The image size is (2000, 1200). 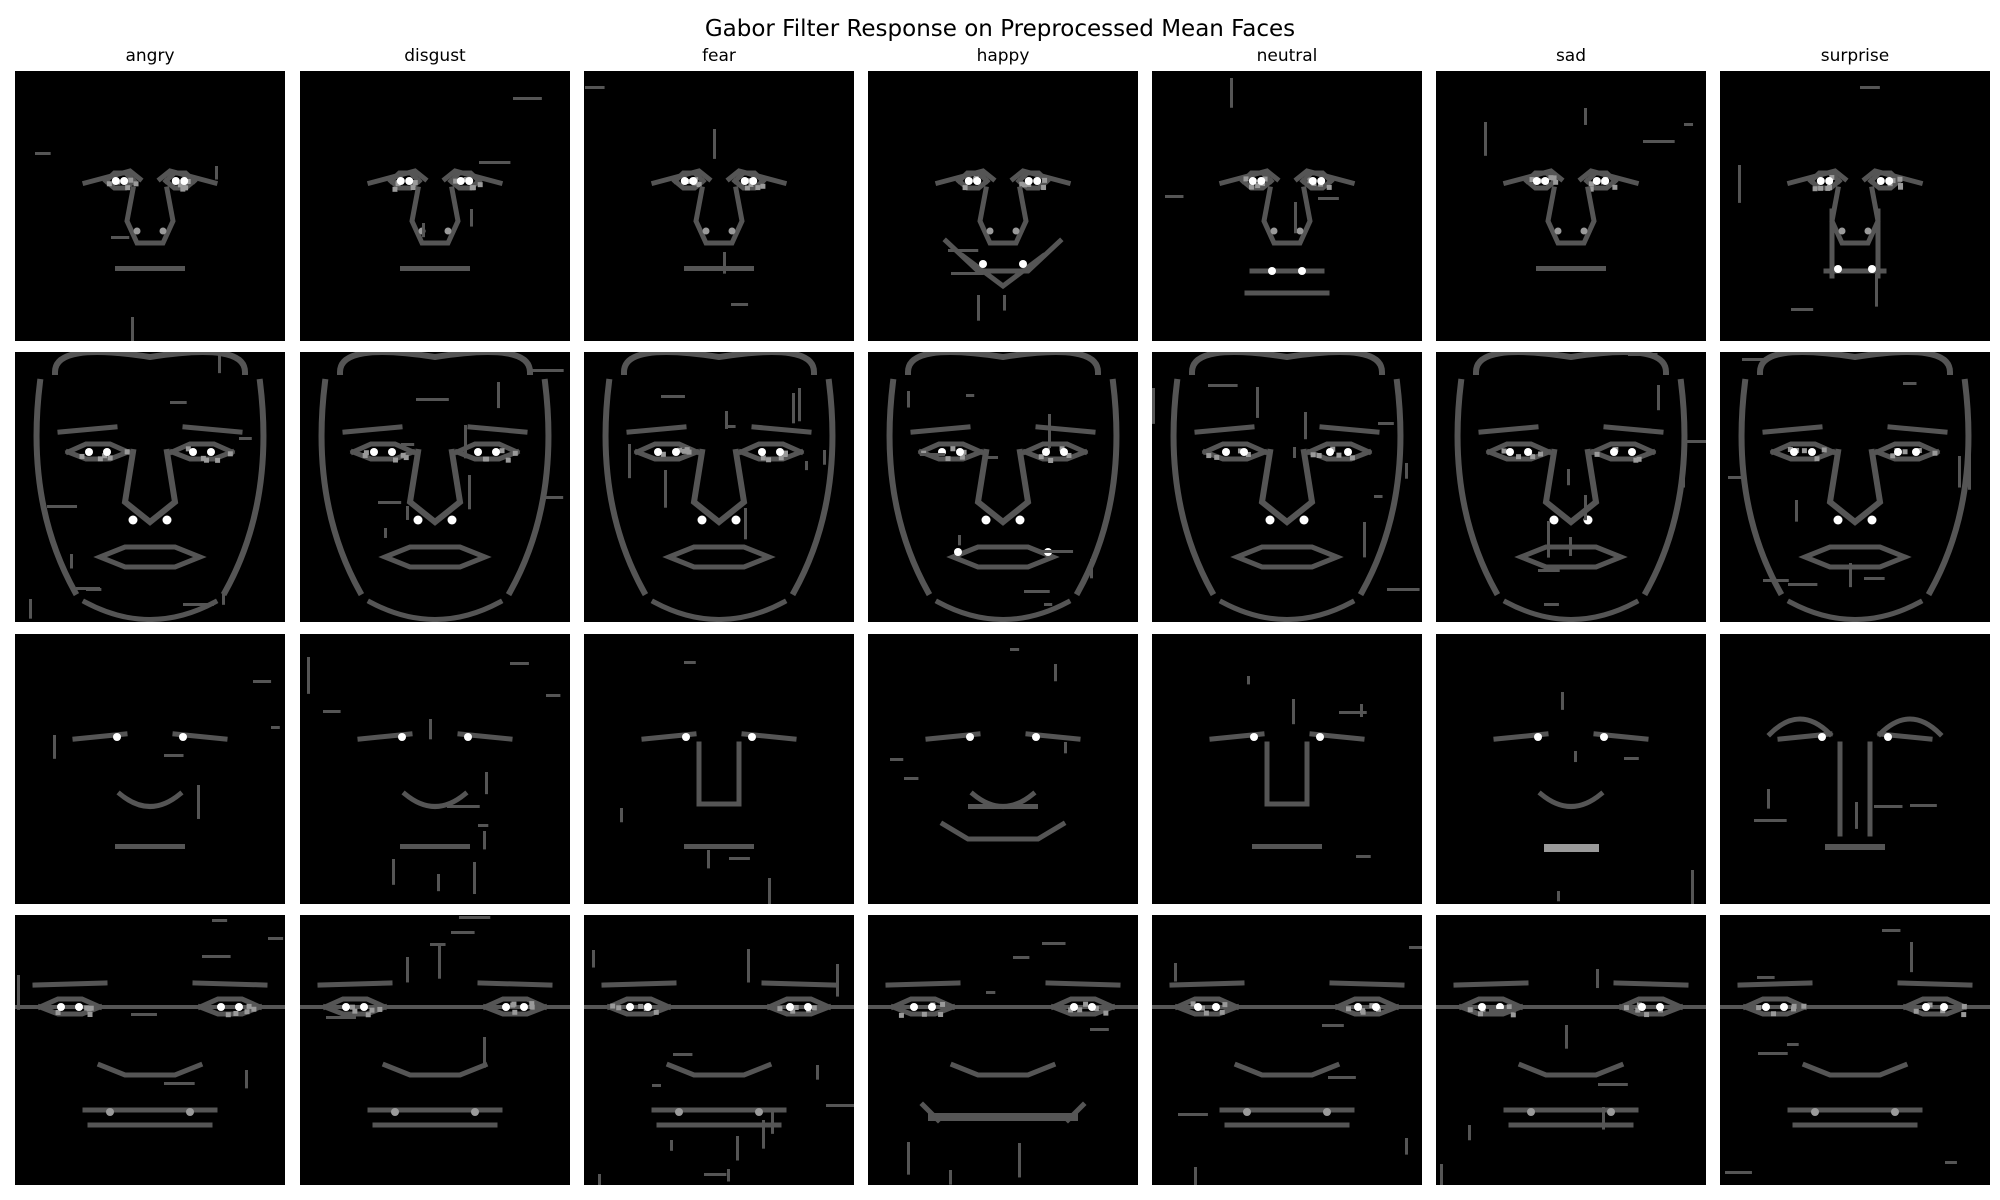 What do you see at coordinates (435, 56) in the screenshot?
I see `column-title-disgust: disgust` at bounding box center [435, 56].